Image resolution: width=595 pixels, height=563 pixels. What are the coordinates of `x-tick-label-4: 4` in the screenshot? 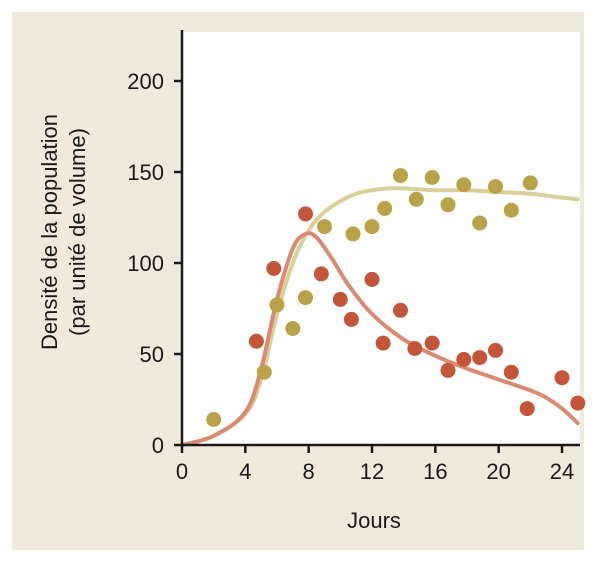 It's located at (245, 471).